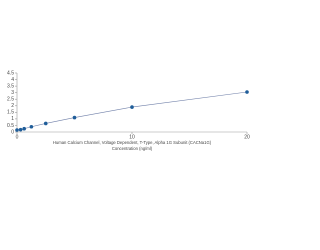  What do you see at coordinates (12, 106) in the screenshot?
I see `y-tick-label: 2` at bounding box center [12, 106].